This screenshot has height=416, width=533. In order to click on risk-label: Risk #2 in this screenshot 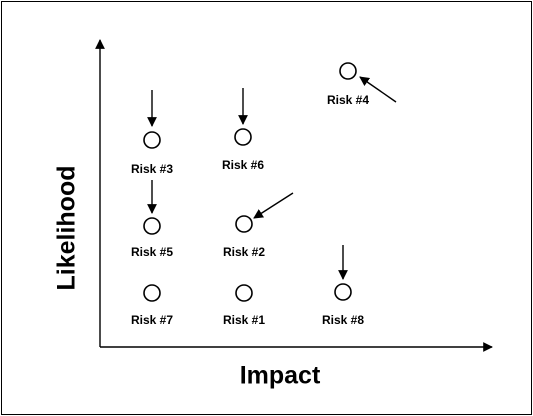, I will do `click(244, 252)`.